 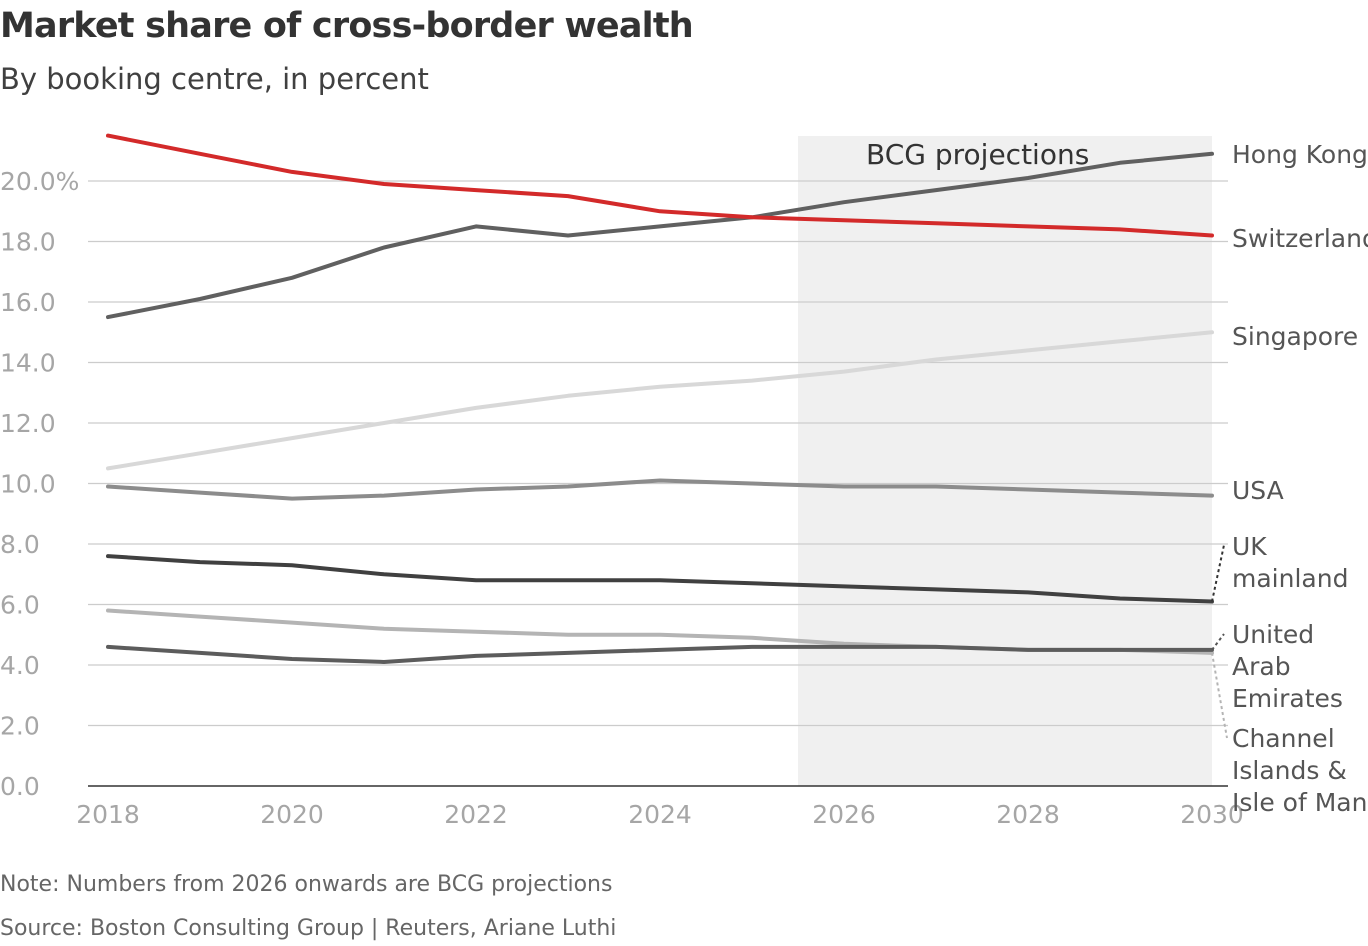 What do you see at coordinates (28, 302) in the screenshot?
I see `y-tick-label: 16.0` at bounding box center [28, 302].